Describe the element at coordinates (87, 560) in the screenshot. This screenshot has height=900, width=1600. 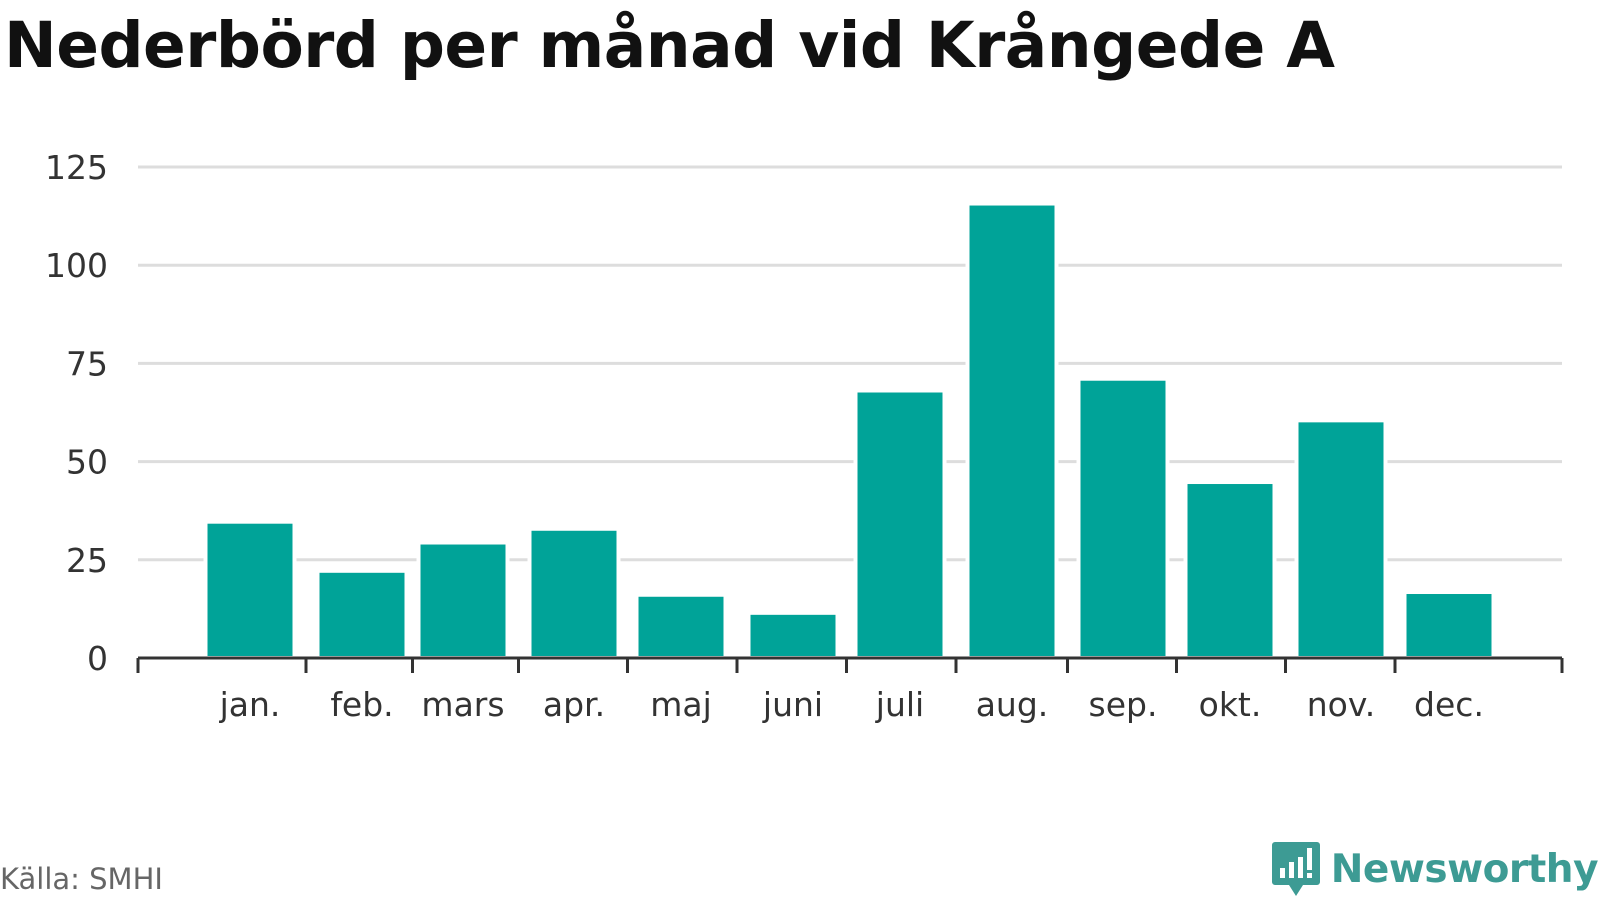
I see `y-tick-label: 25` at that location.